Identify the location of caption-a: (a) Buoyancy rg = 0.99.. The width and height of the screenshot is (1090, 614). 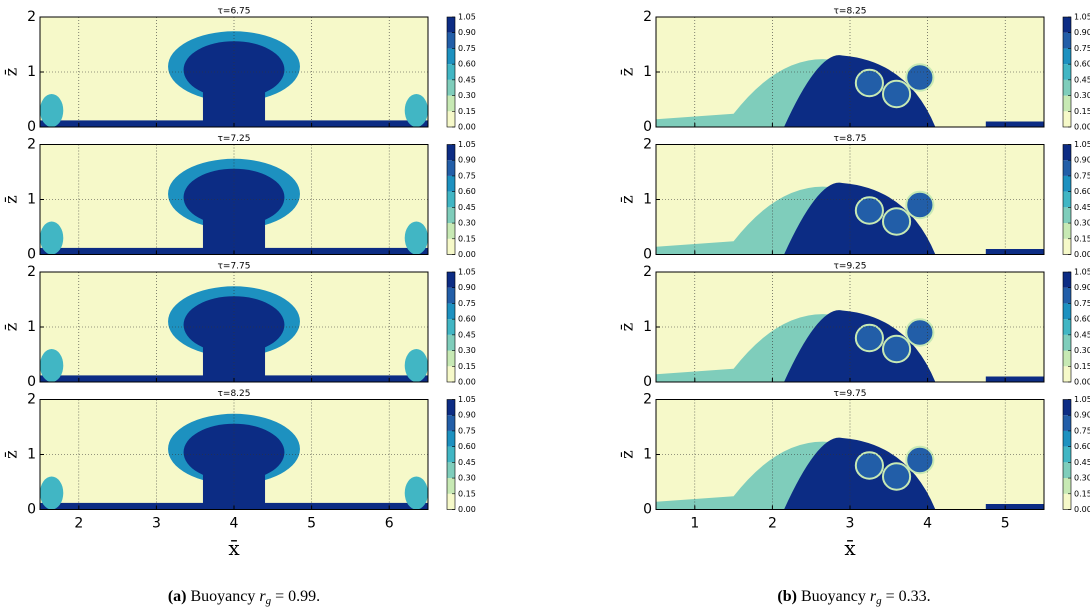
(244, 598).